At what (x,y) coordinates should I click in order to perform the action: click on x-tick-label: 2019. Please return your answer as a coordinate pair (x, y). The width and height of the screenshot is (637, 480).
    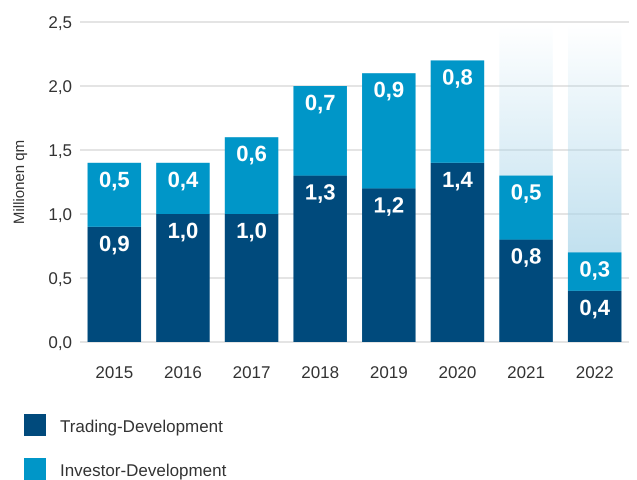
    Looking at the image, I should click on (389, 372).